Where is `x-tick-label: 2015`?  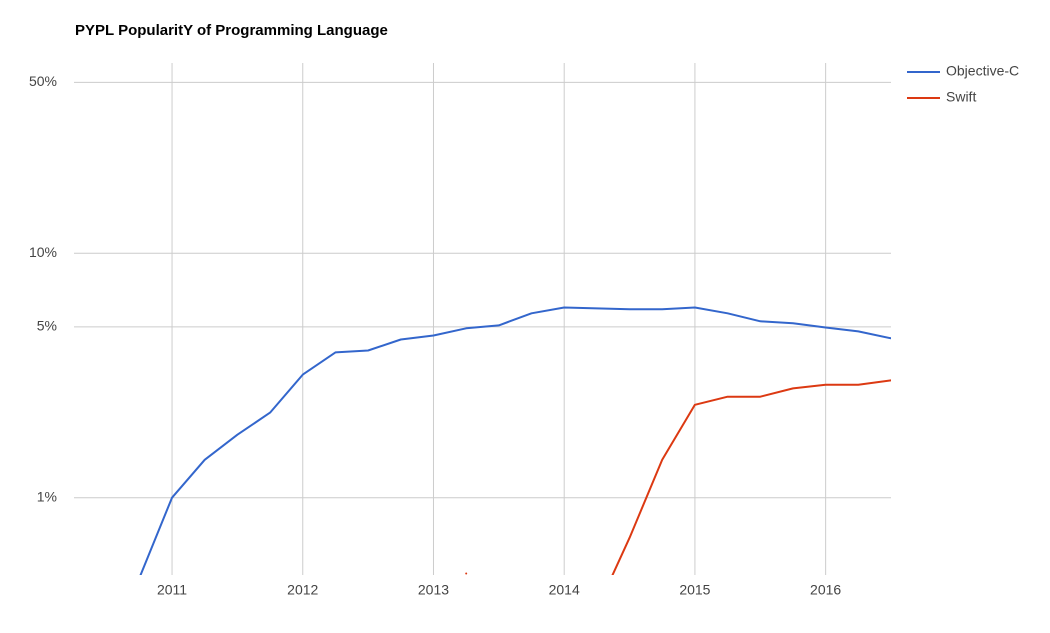
x-tick-label: 2015 is located at coordinates (694, 590).